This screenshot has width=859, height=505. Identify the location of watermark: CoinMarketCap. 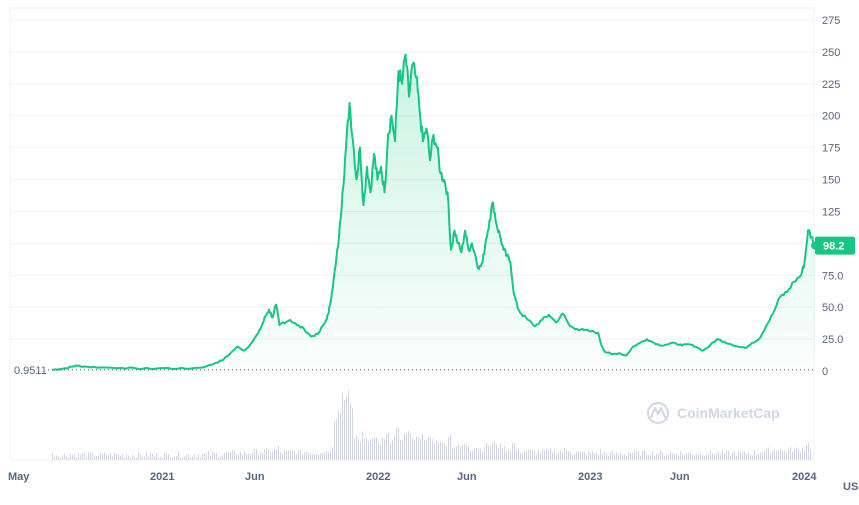
(713, 413).